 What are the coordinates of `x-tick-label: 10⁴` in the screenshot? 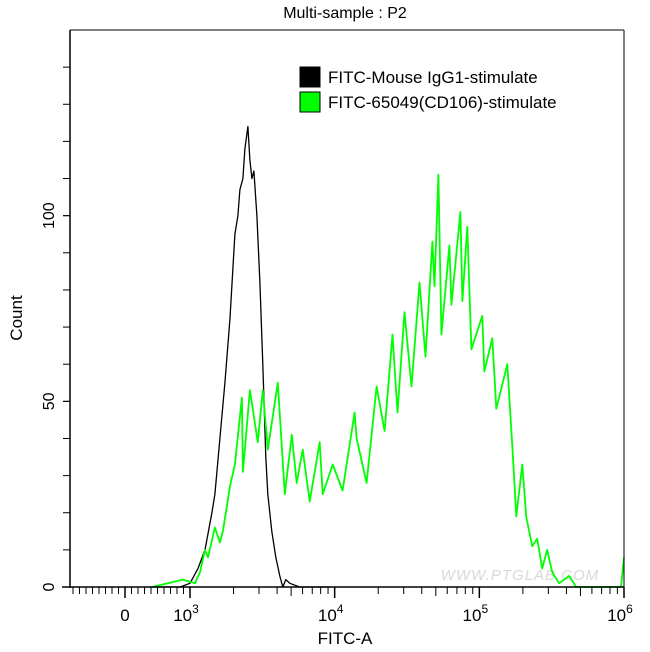 It's located at (331, 613).